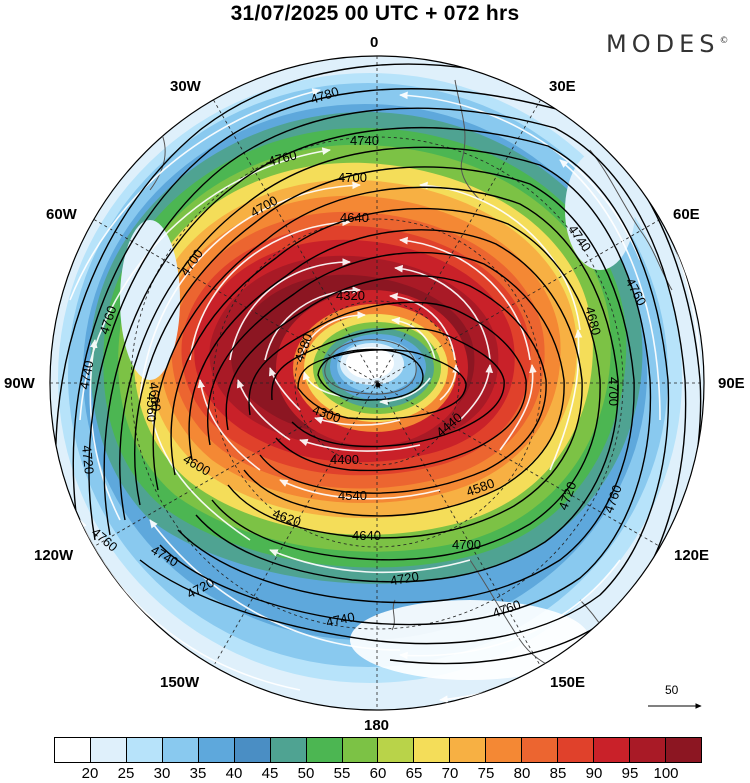 The width and height of the screenshot is (750, 783). I want to click on colorbar-tick-label: 40, so click(234, 773).